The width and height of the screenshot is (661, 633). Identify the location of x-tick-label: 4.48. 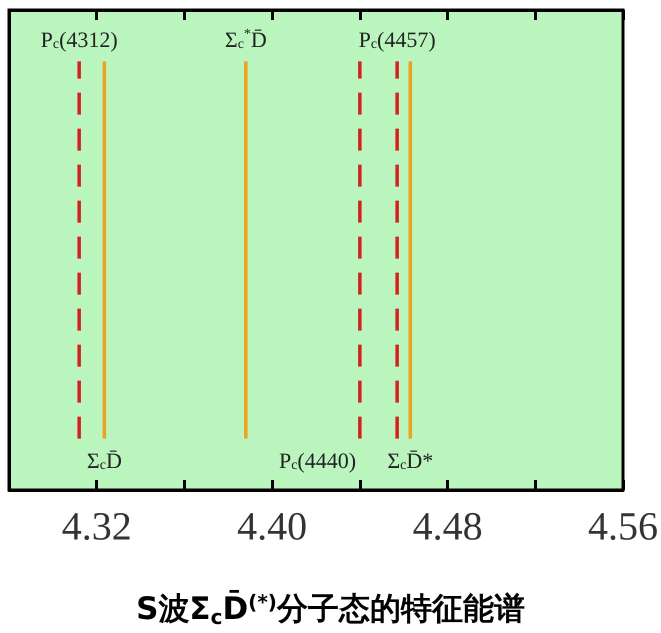
(447, 526).